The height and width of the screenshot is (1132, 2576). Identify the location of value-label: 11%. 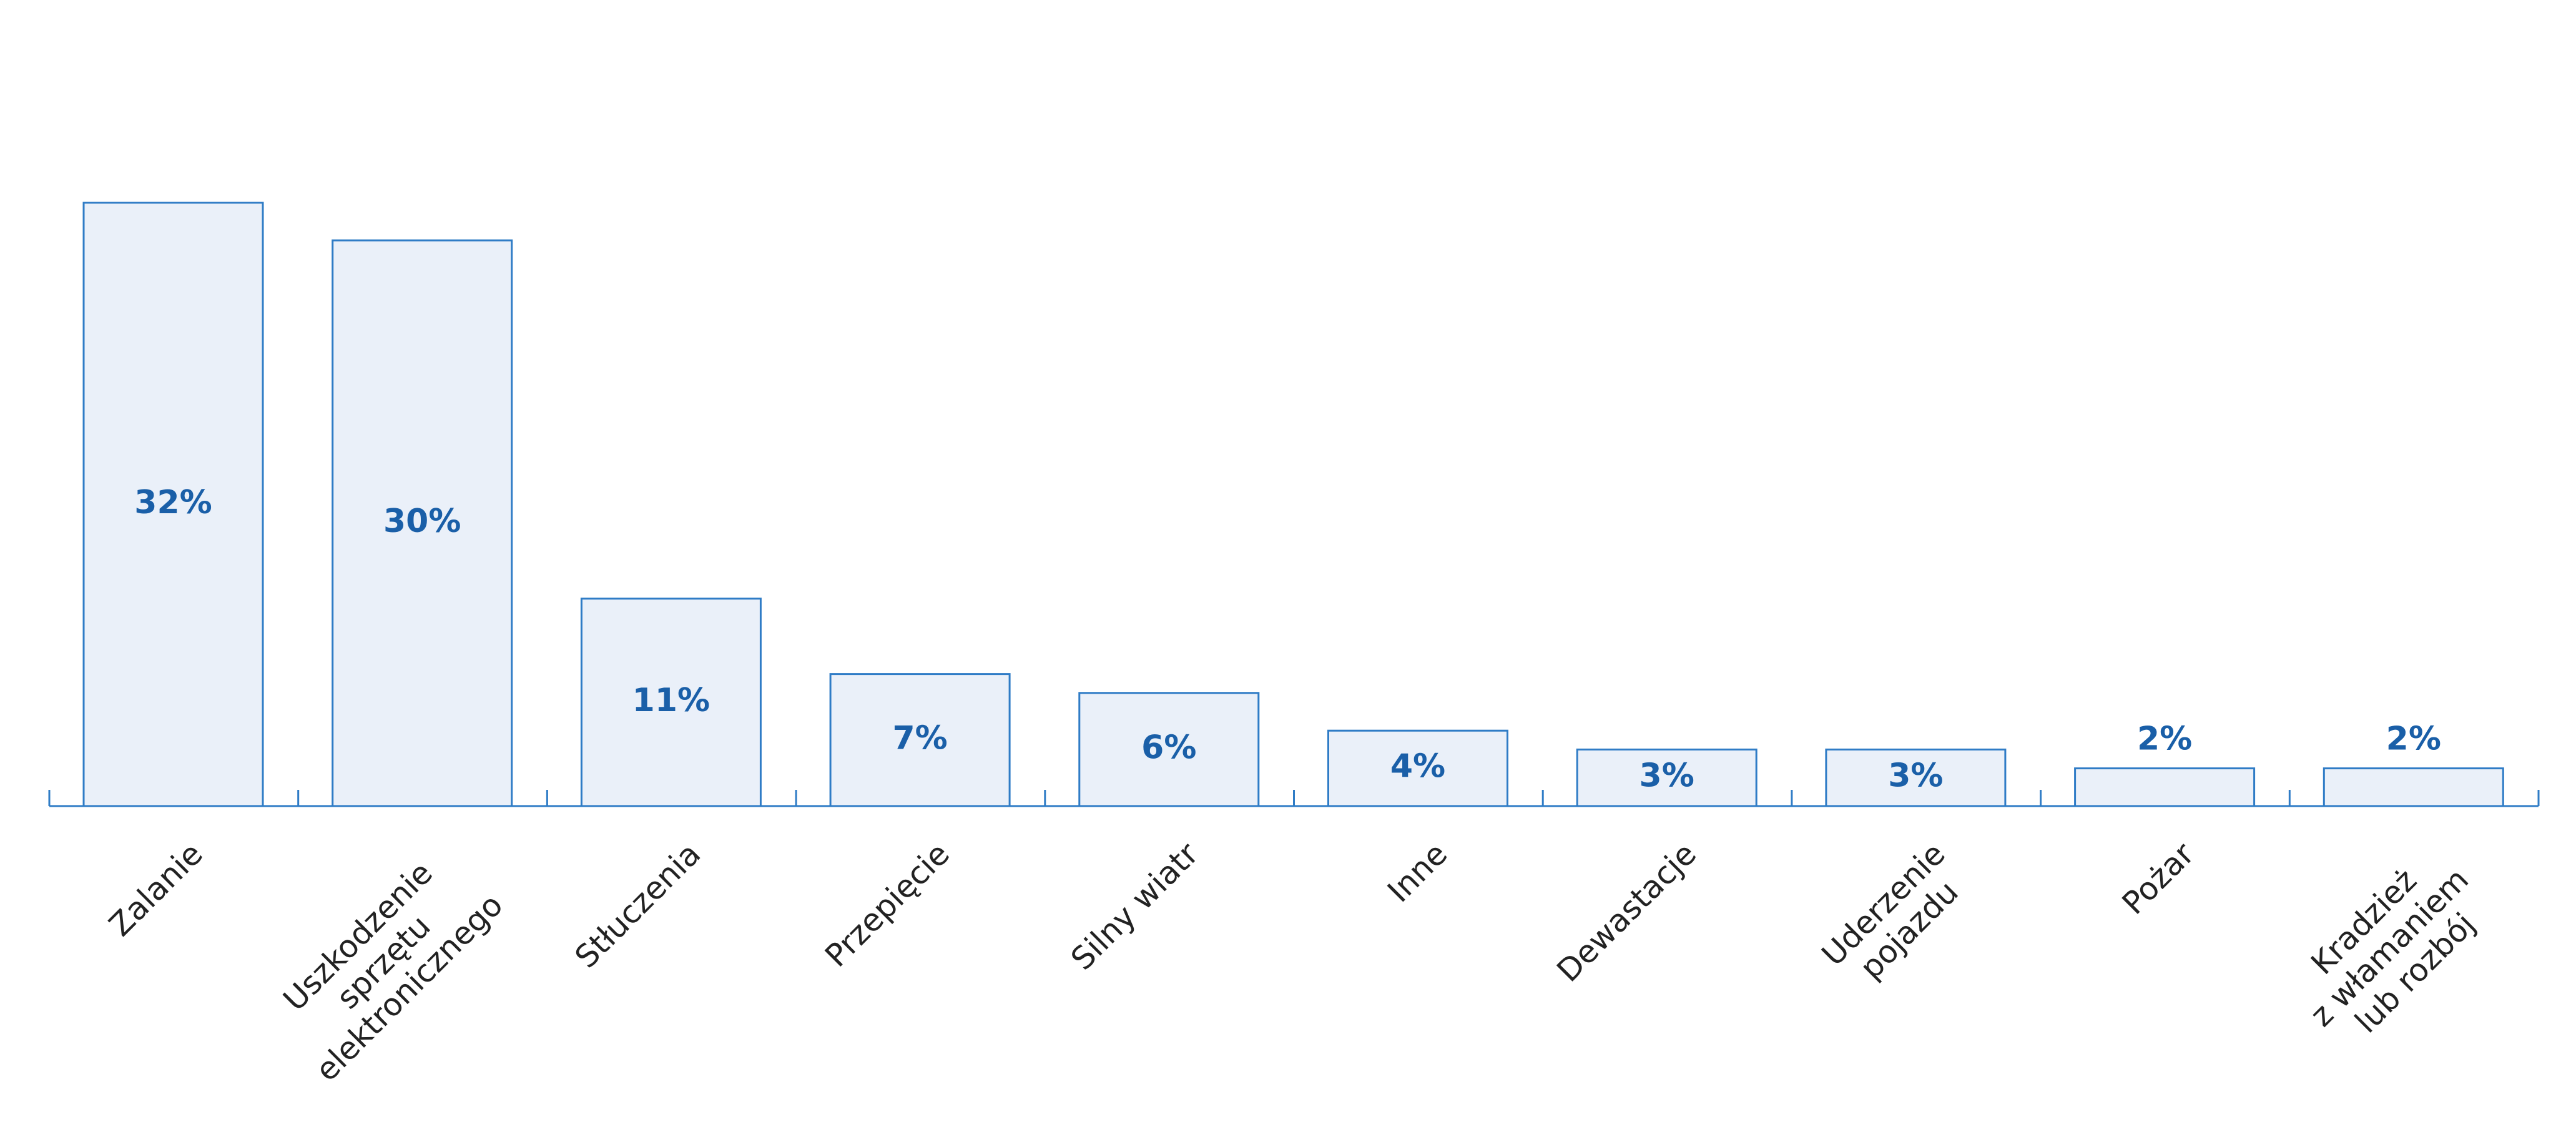
(671, 701).